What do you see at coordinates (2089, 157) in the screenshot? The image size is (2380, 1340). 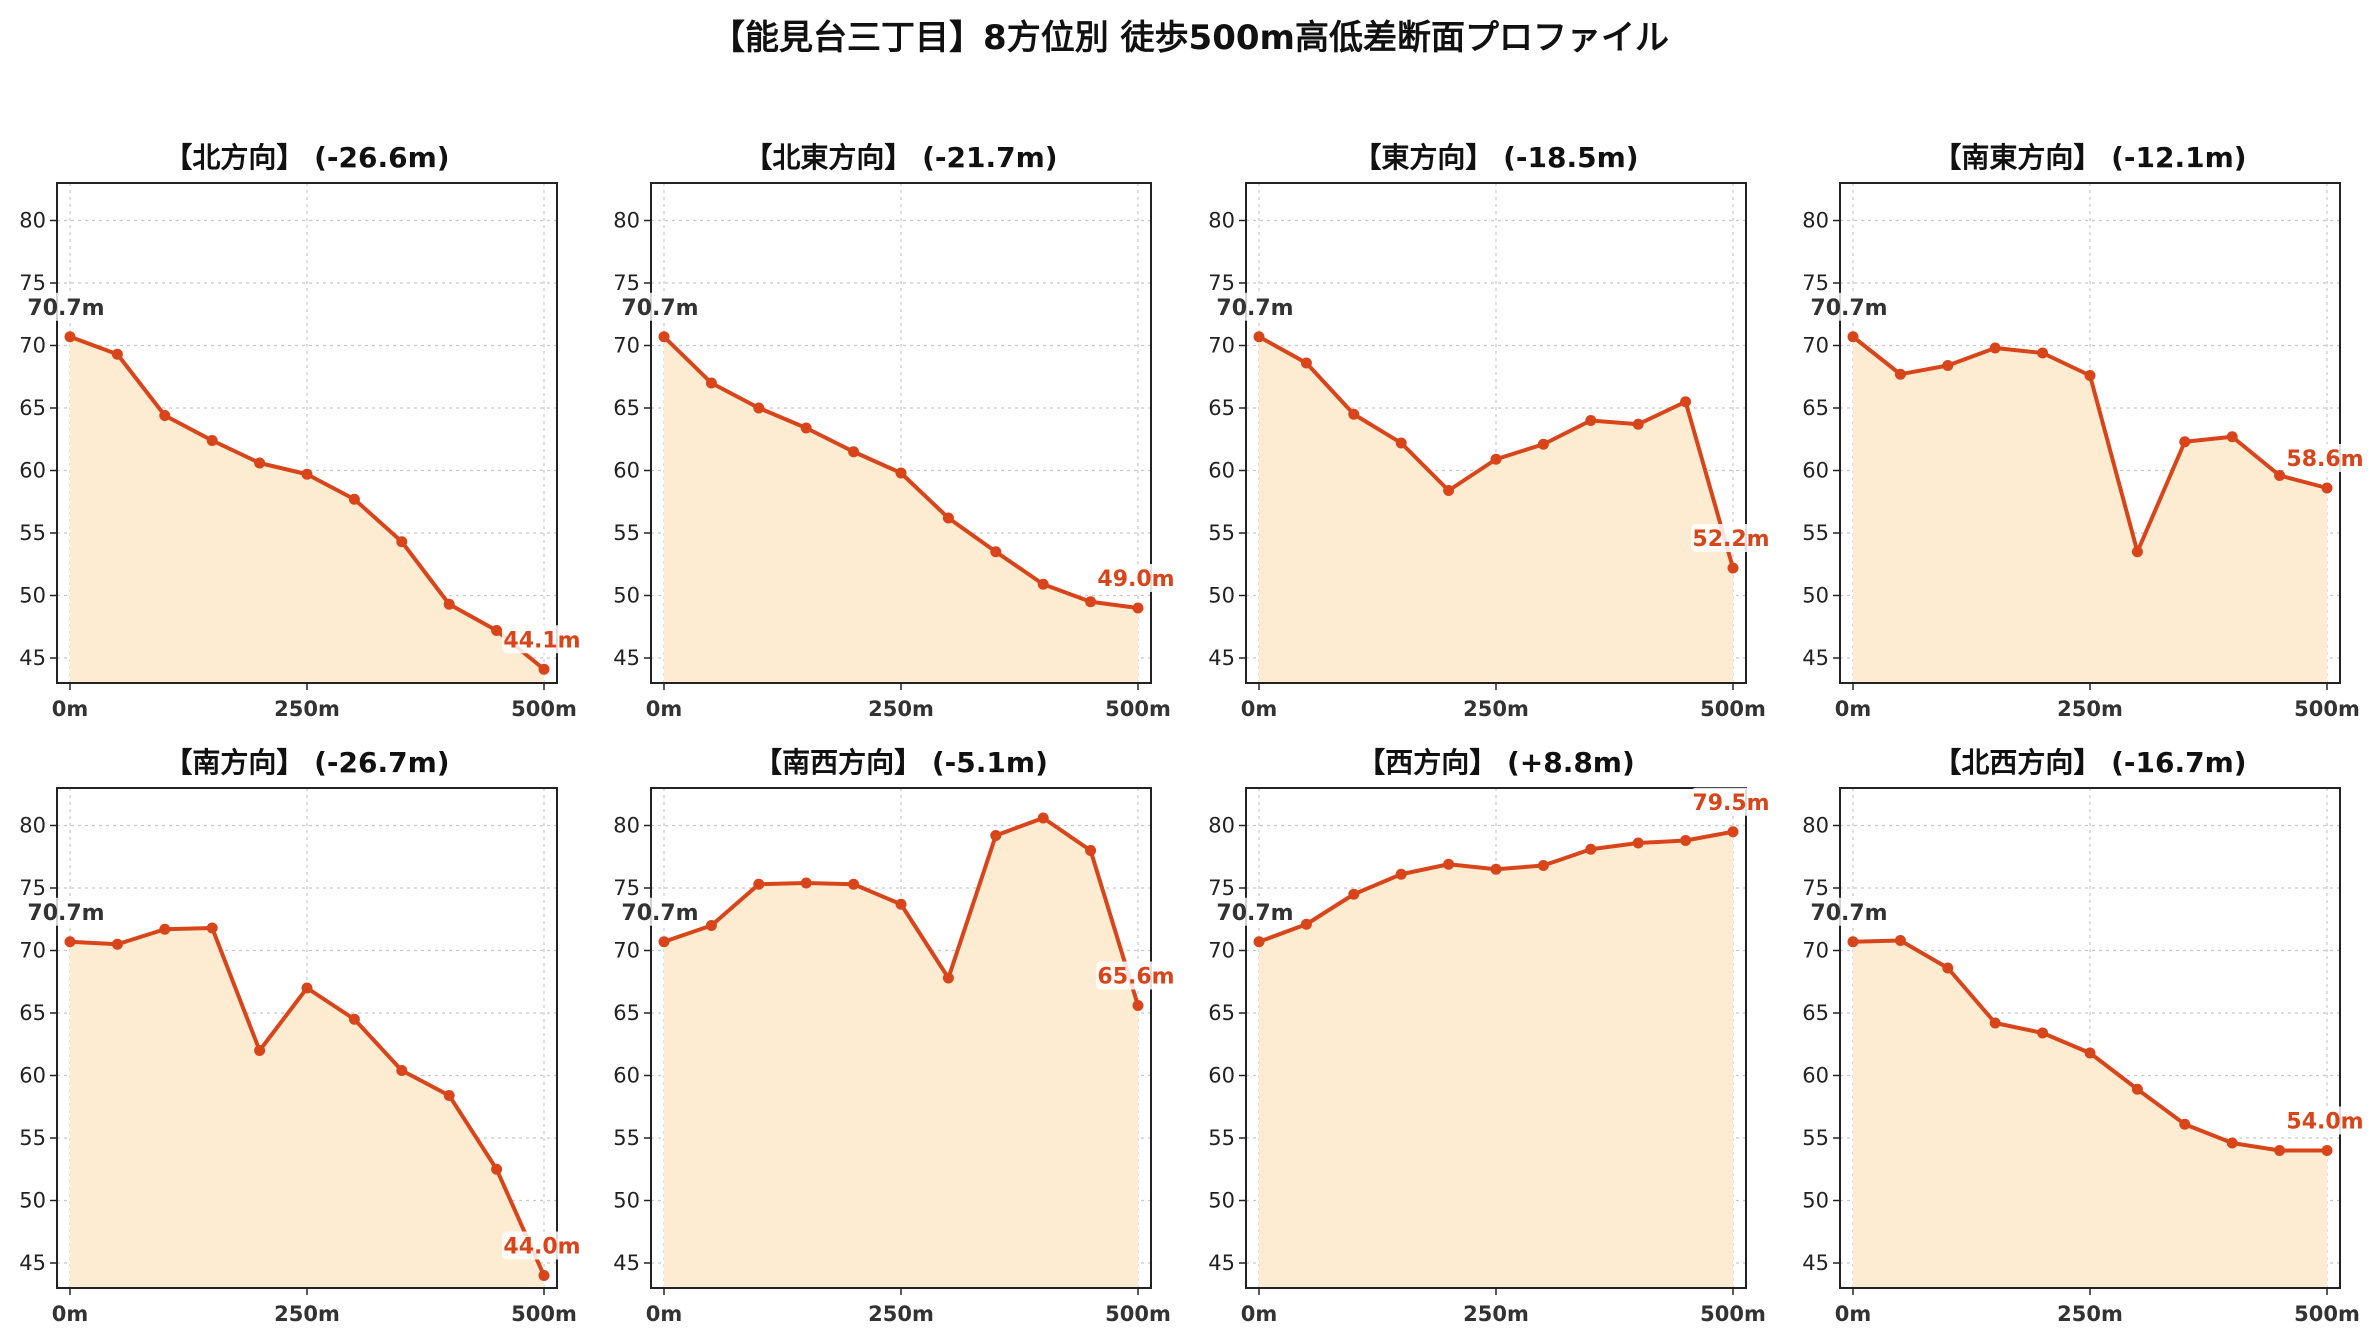 I see `panel-title: 【南東方向】 (-12.1m)` at bounding box center [2089, 157].